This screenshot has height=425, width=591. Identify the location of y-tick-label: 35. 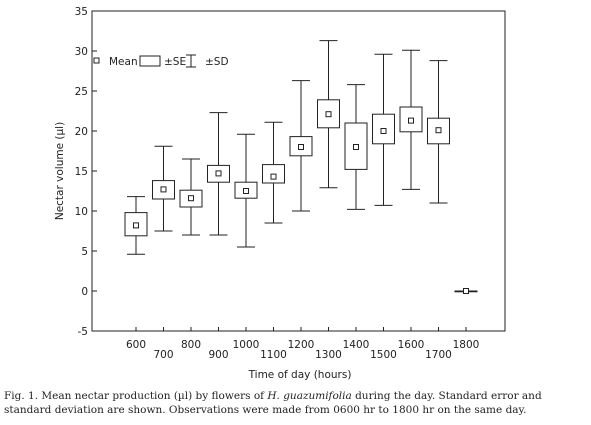
(81, 12).